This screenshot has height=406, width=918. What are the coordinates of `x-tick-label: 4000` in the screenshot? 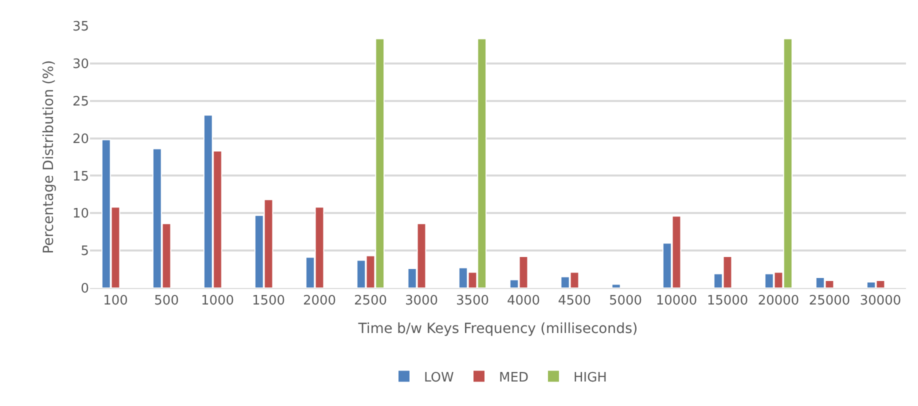 It's located at (523, 301).